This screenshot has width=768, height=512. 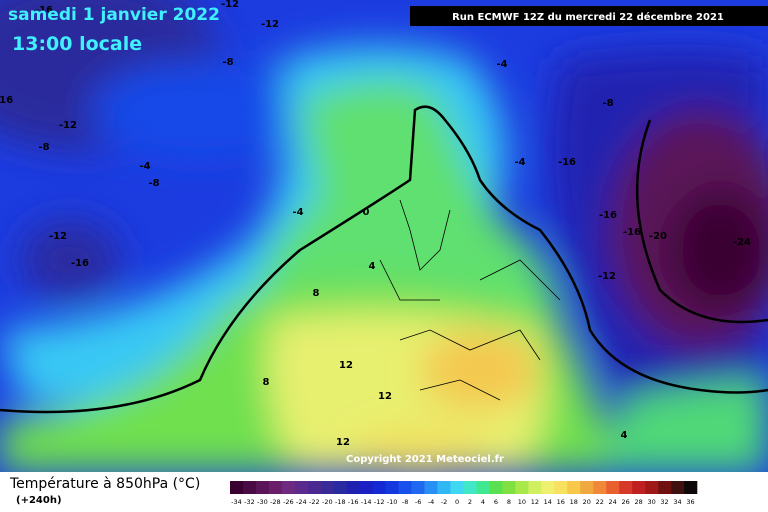 What do you see at coordinates (561, 502) in the screenshot?
I see `scale-label: 16` at bounding box center [561, 502].